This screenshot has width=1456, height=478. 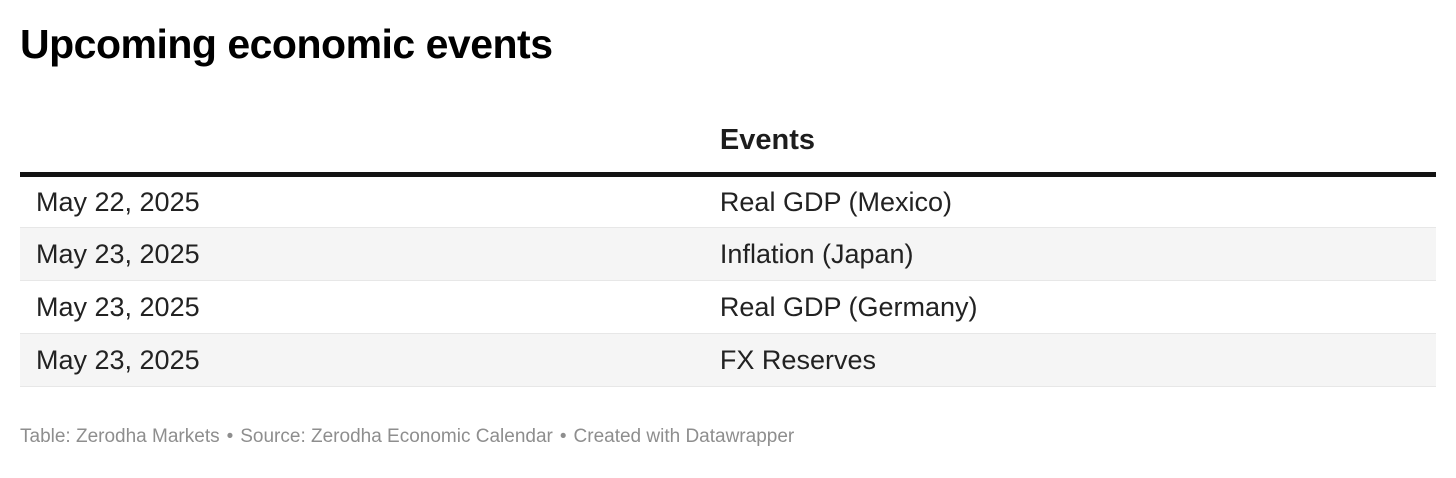 I want to click on created-with-credit: Created with Datawrapper, so click(x=684, y=437).